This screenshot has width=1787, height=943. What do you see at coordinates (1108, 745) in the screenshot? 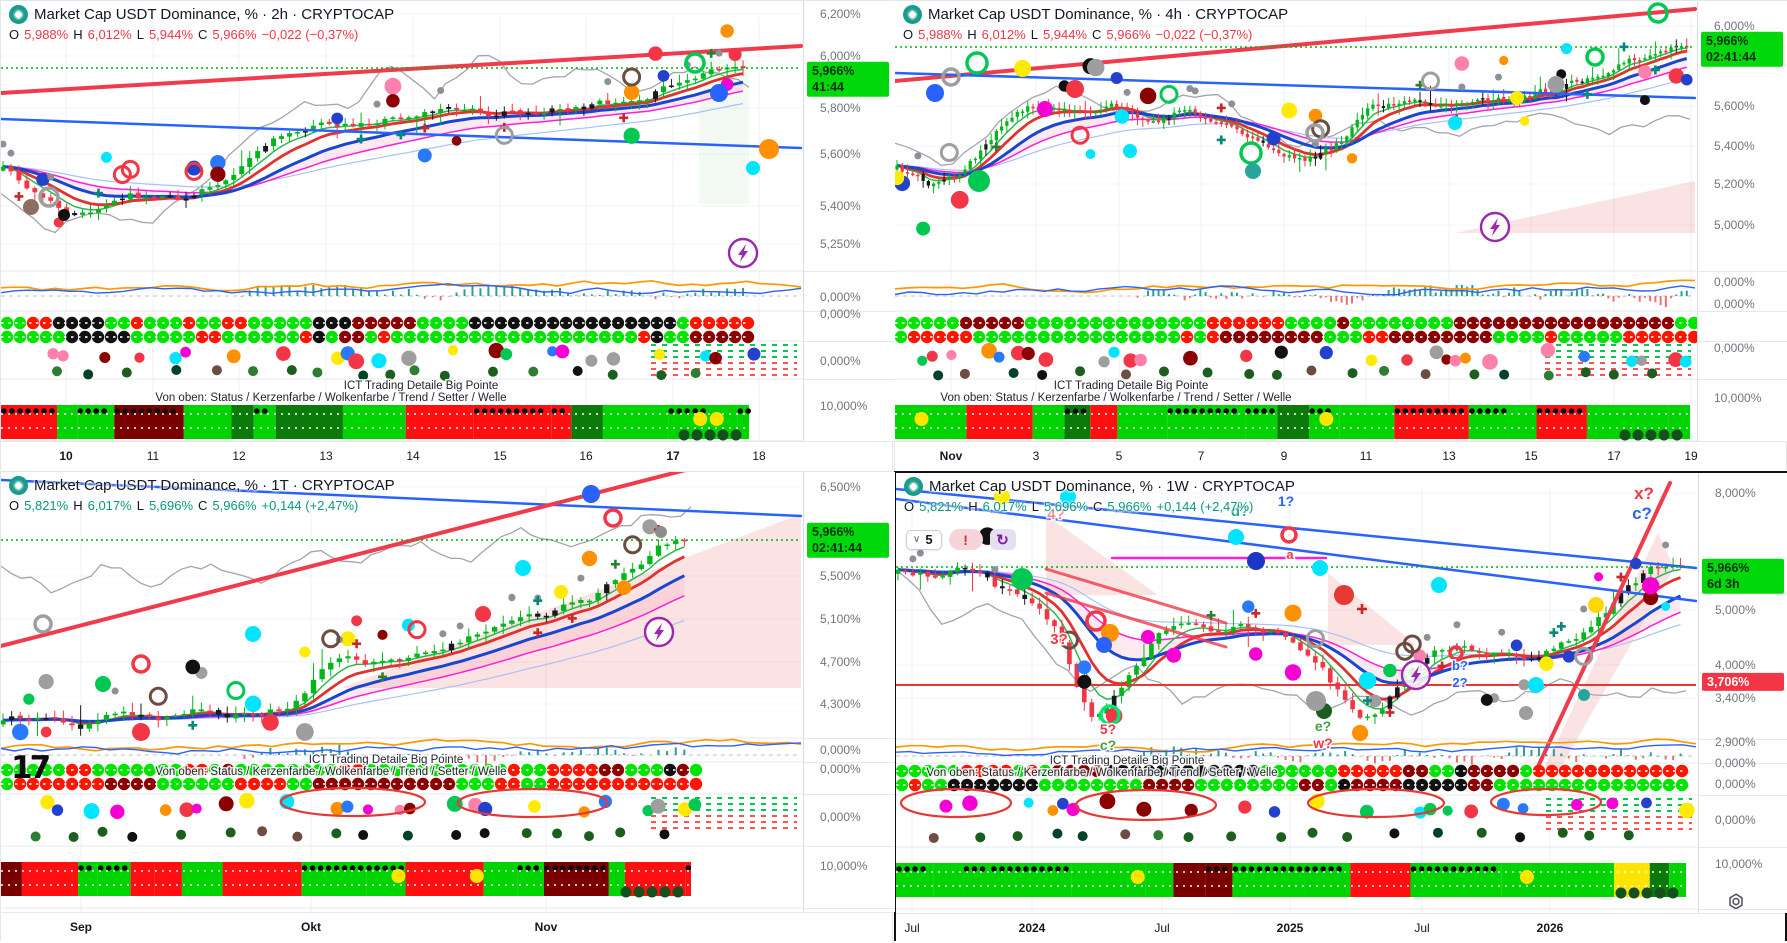
I see `wave-annotation: c?` at bounding box center [1108, 745].